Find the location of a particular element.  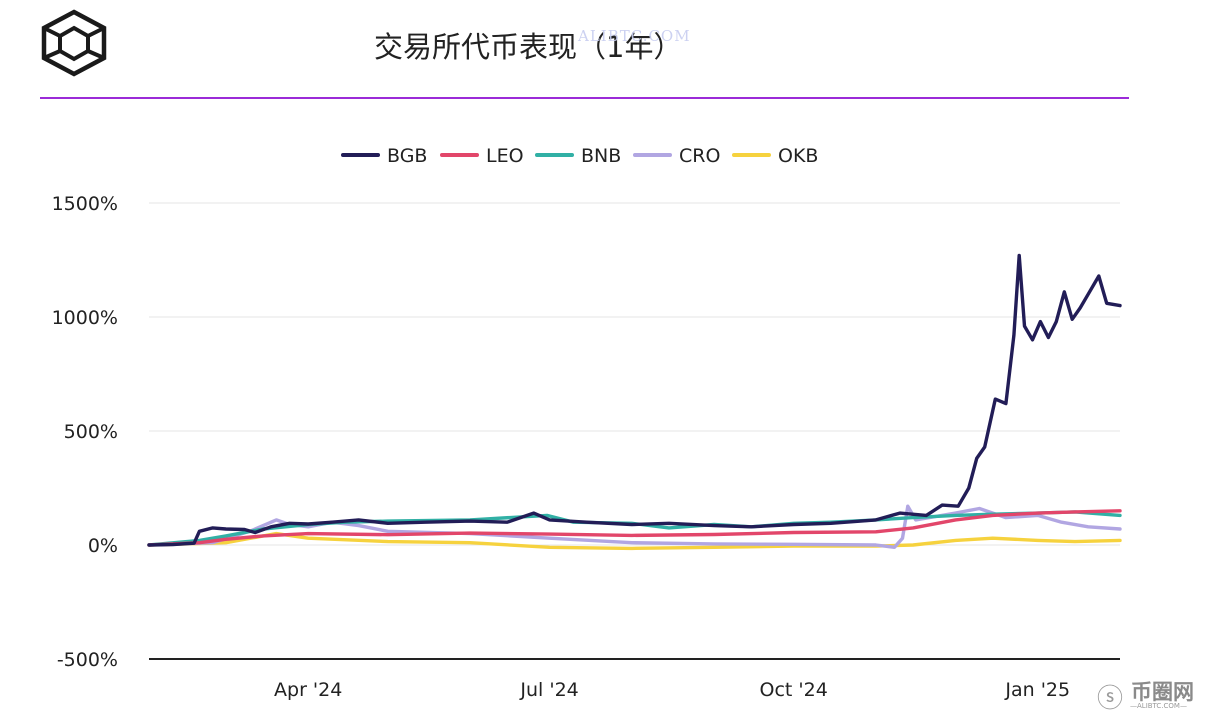

x-axis-ticks: Apr '24 Jul '24 Oct '24 Jan '25 is located at coordinates (672, 690).